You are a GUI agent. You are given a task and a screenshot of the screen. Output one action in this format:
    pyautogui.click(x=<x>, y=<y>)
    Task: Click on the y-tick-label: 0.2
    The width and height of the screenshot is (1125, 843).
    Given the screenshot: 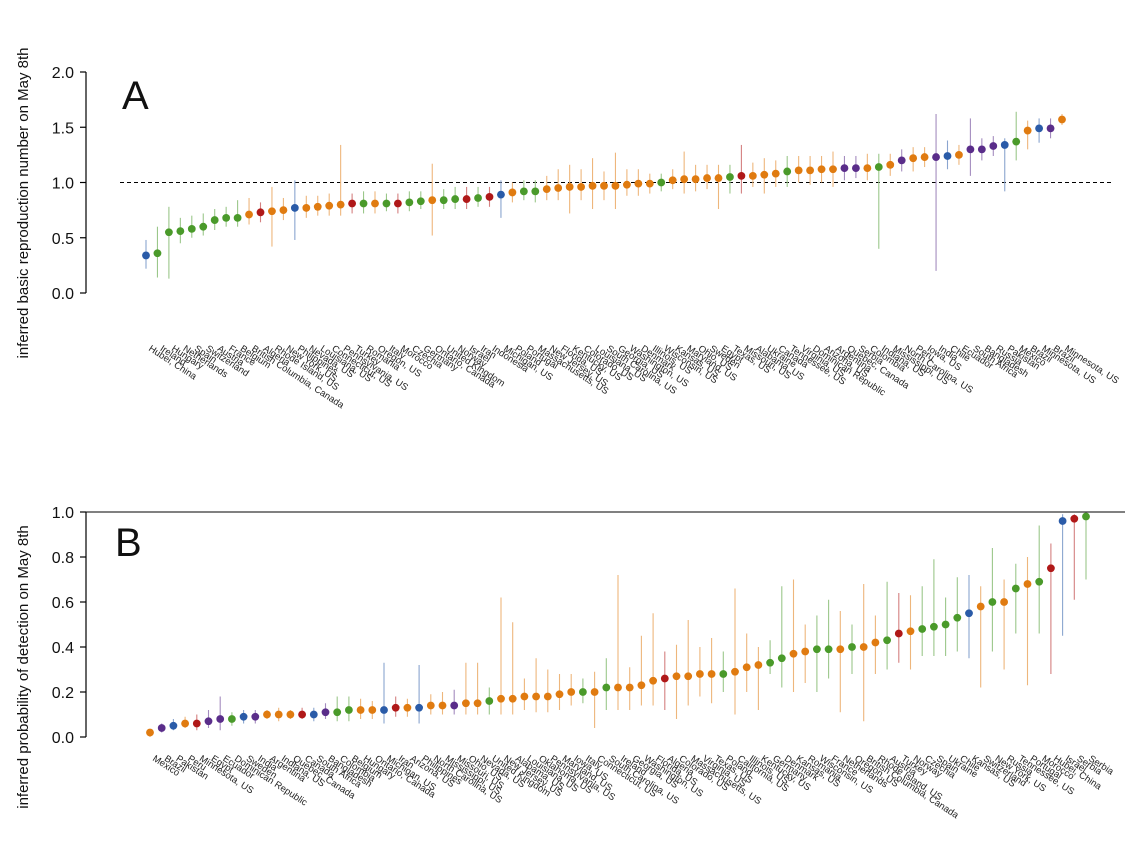 What is the action you would take?
    pyautogui.click(x=63, y=693)
    